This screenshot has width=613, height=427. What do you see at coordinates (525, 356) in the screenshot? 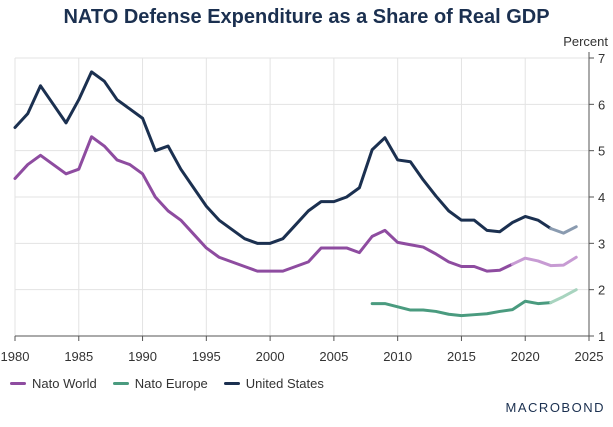
I see `x-tick-label: 2020` at bounding box center [525, 356].